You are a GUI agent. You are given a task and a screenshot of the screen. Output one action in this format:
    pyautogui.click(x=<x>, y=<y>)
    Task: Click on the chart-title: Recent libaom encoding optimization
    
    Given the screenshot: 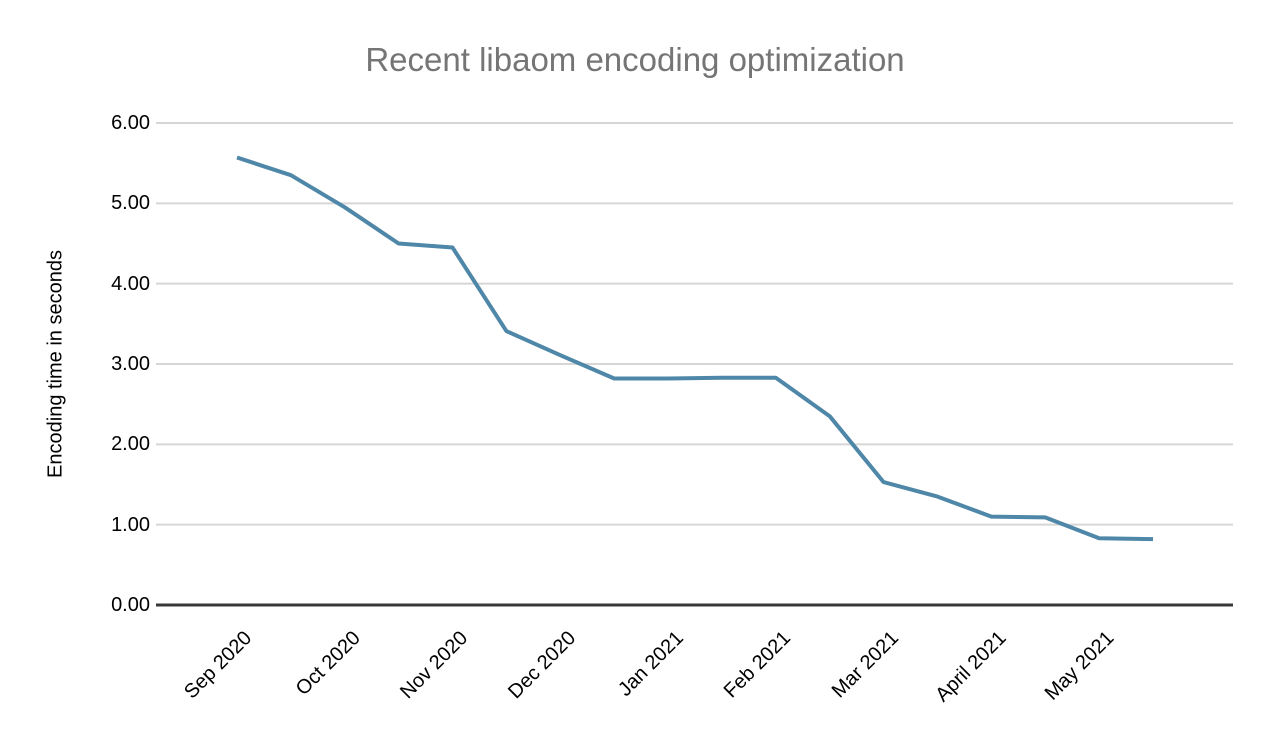 What is the action you would take?
    pyautogui.click(x=635, y=59)
    